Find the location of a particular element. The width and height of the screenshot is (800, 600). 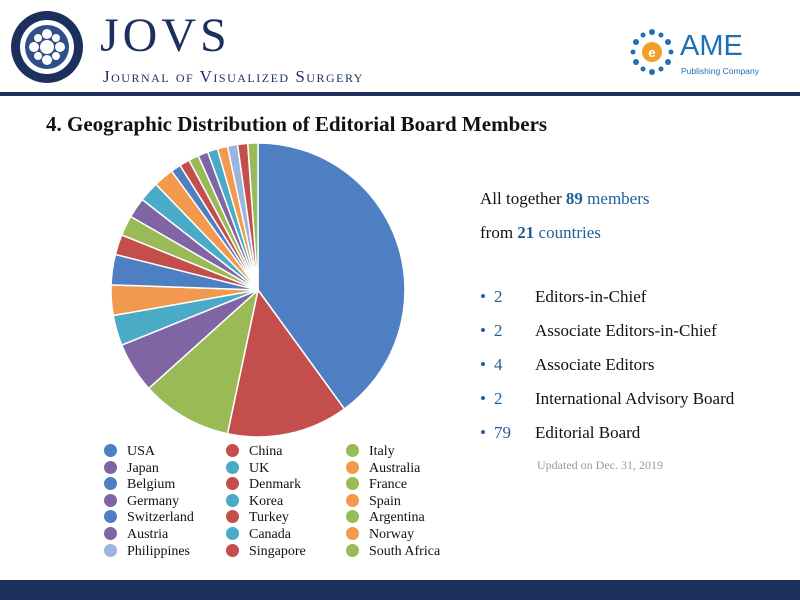

legend-label: USA is located at coordinates (141, 451).